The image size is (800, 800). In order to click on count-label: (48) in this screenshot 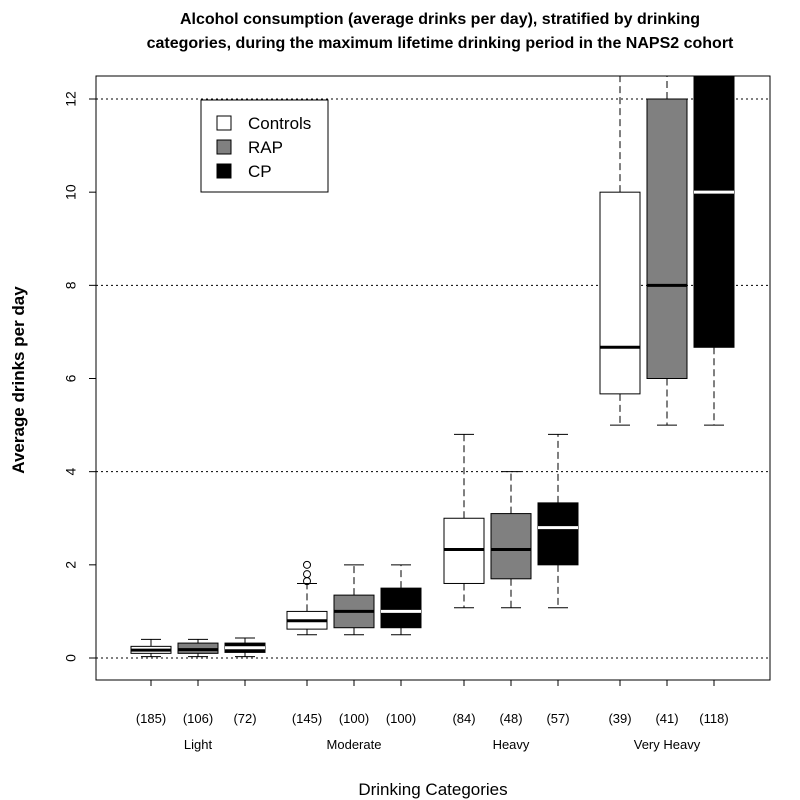, I will do `click(510, 718)`.